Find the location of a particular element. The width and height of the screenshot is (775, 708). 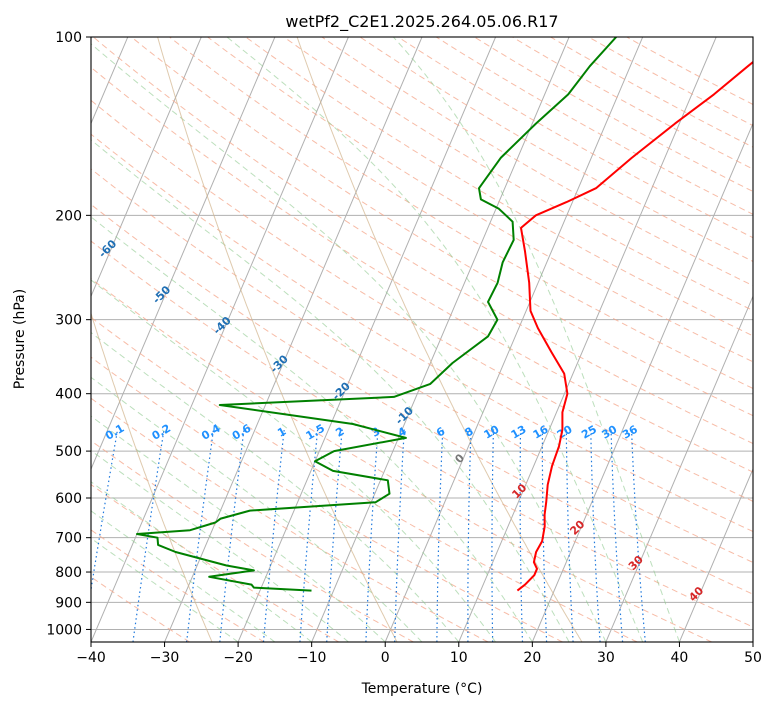

y-tick-label: 200 is located at coordinates (68, 216).